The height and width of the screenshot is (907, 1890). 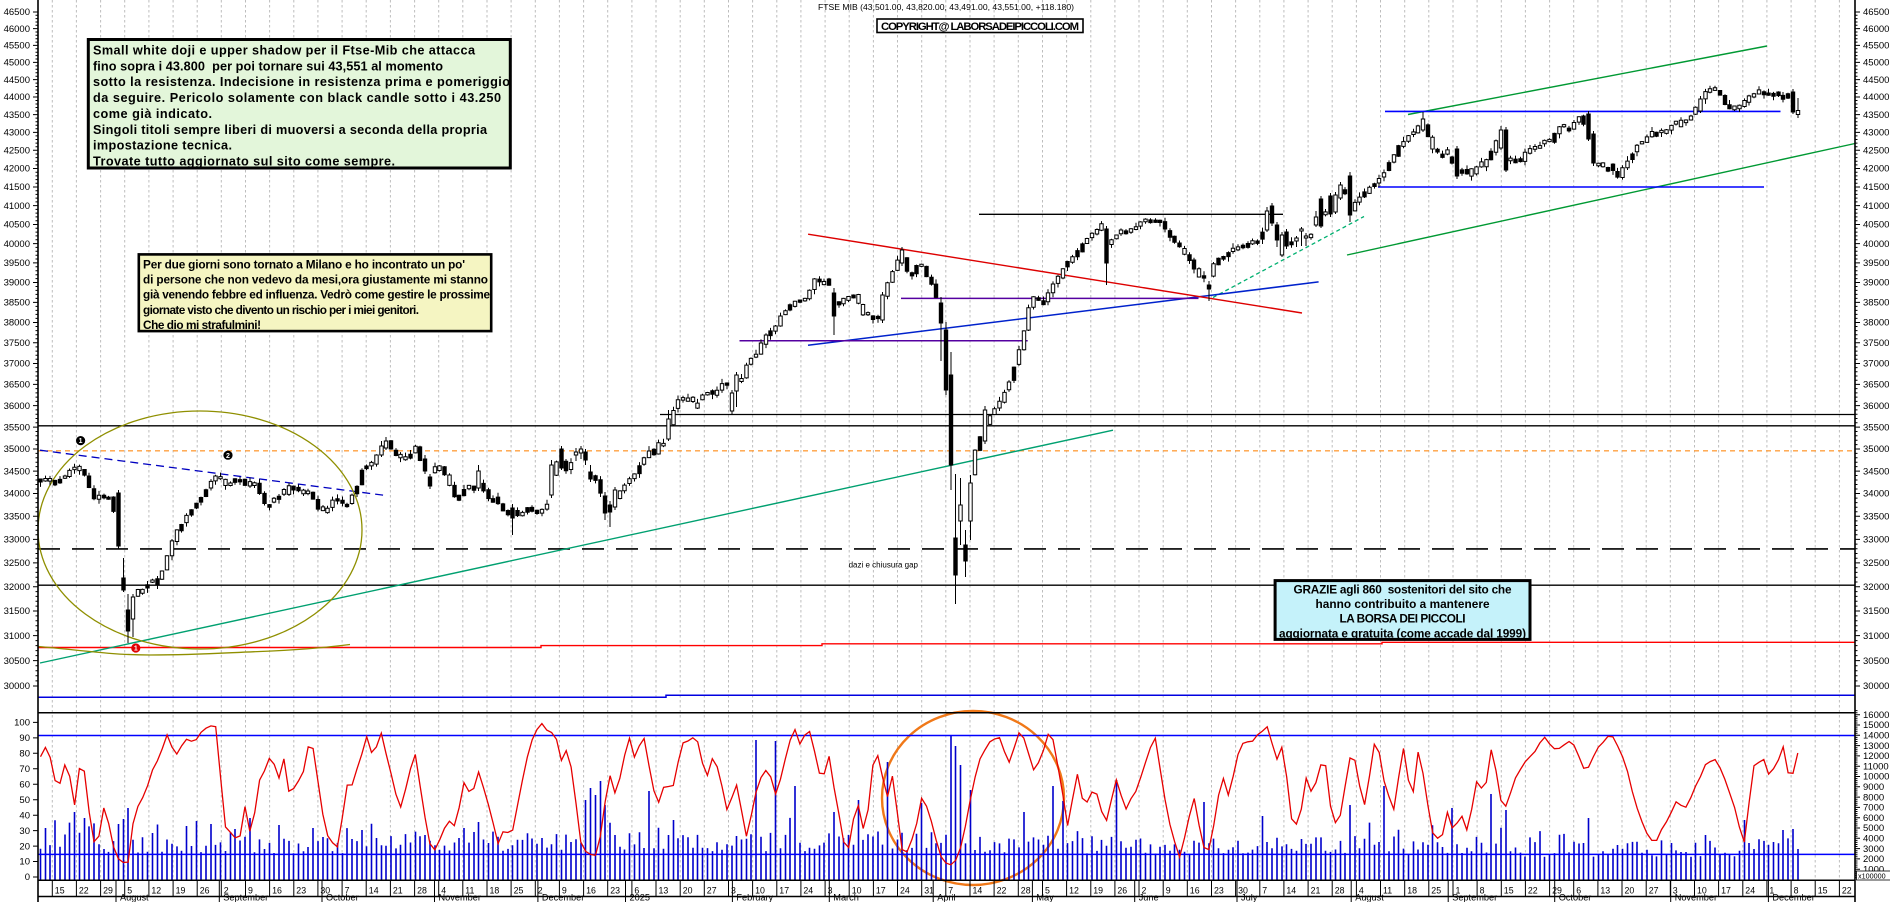 I want to click on svg-text: 38000, so click(x=17, y=323).